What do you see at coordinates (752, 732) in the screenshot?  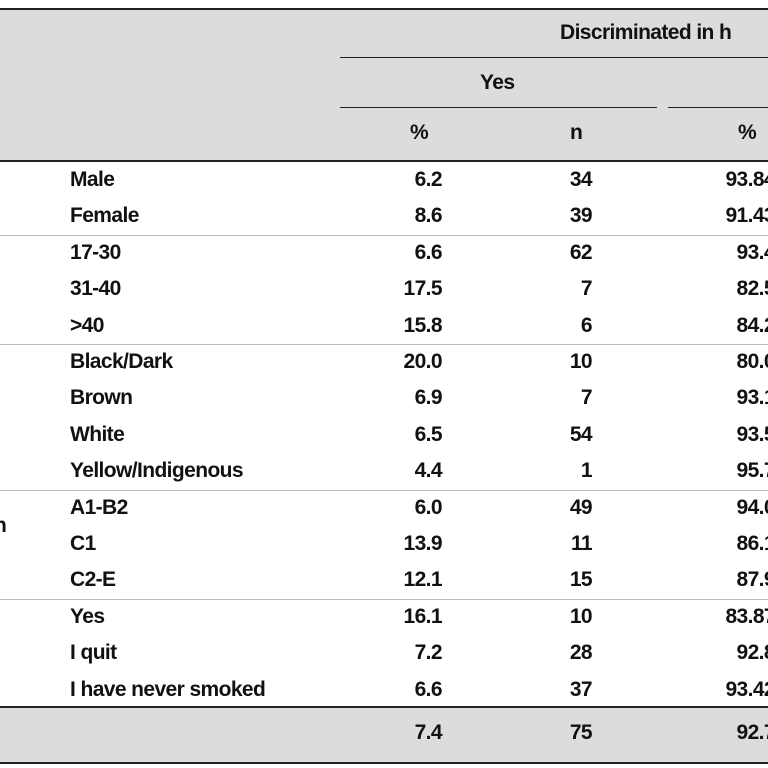 I see `cell: 92.7` at bounding box center [752, 732].